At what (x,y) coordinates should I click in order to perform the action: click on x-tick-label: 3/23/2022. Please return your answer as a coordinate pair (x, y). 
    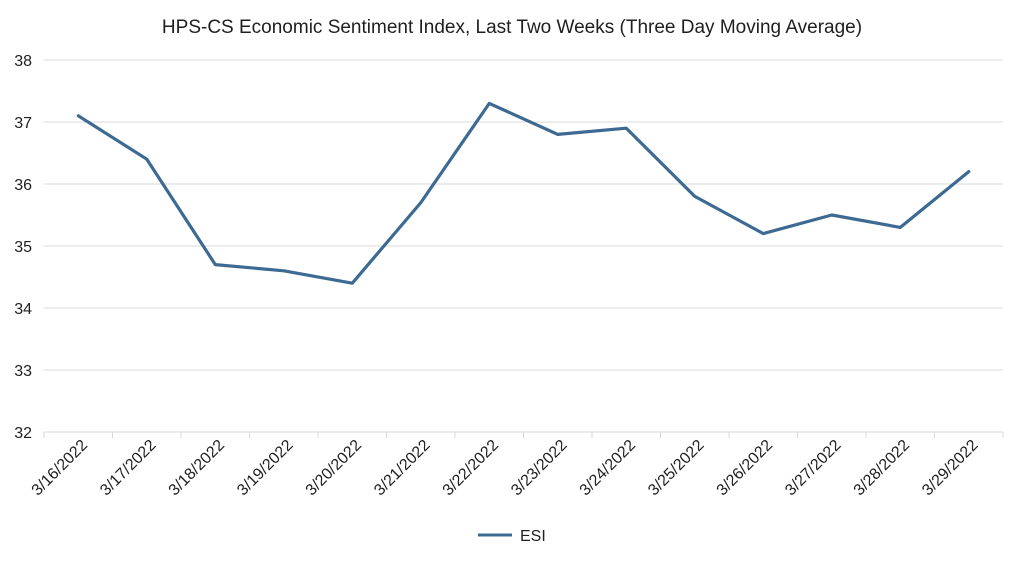
    Looking at the image, I should click on (539, 468).